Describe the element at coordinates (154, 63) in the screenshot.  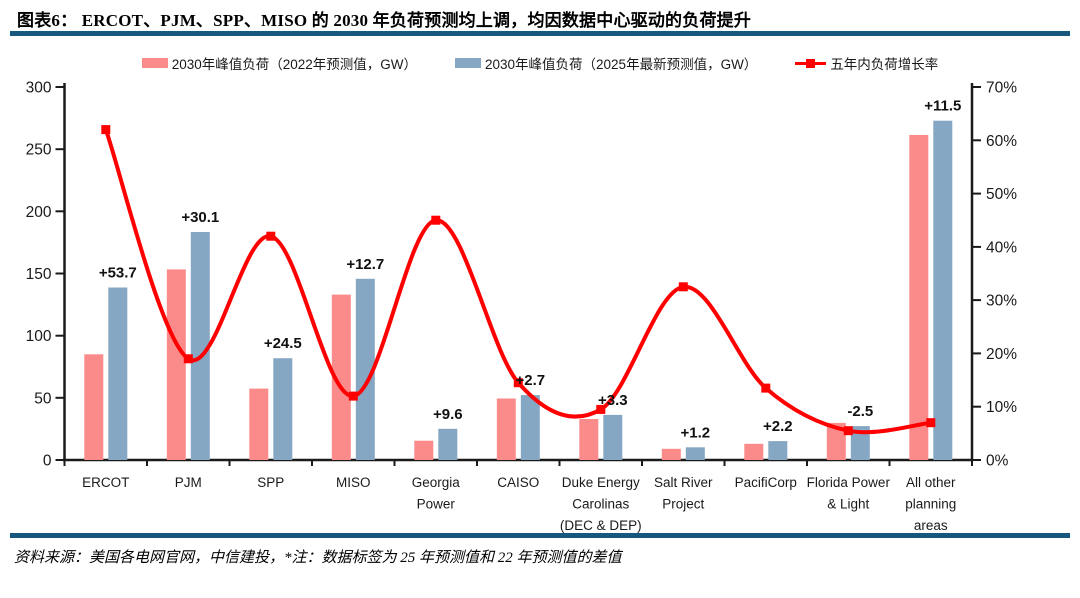
I see `pink-bar-swatch-icon` at that location.